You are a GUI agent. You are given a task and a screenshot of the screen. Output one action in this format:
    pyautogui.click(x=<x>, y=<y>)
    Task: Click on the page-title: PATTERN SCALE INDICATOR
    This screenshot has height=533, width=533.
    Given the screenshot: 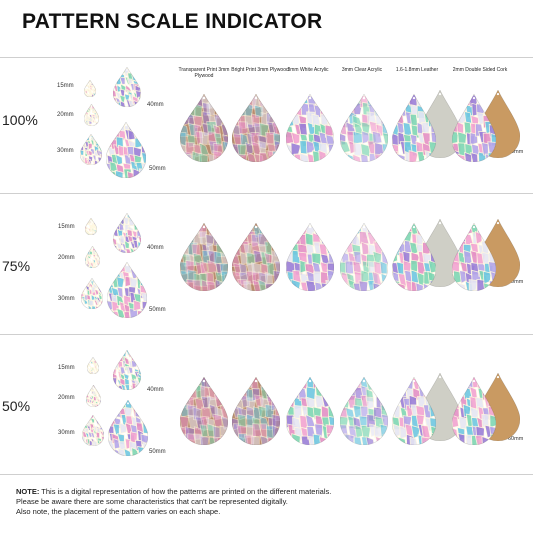 What is the action you would take?
    pyautogui.click(x=172, y=21)
    